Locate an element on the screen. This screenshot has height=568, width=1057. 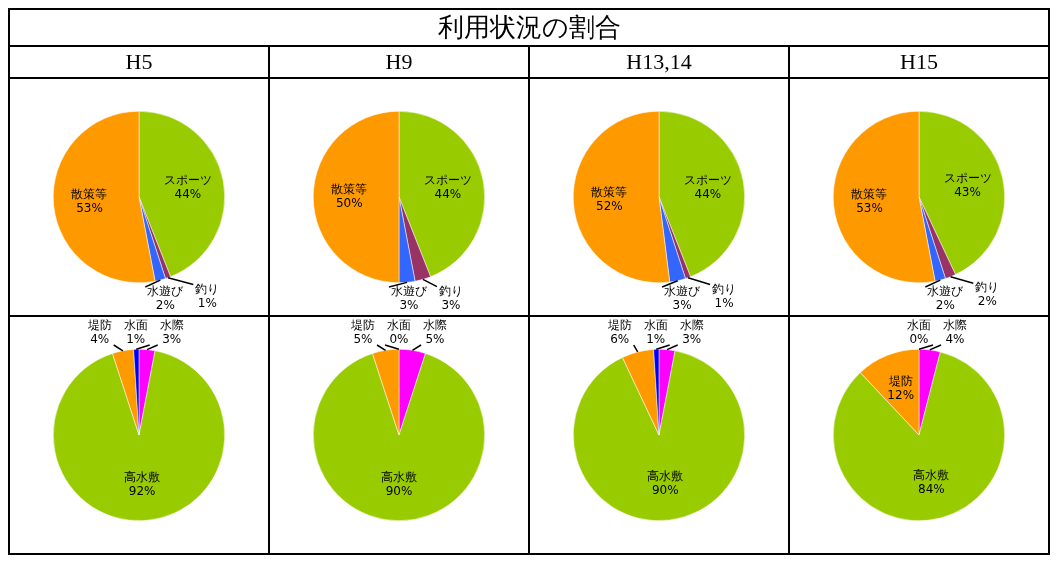
data-label: 50% is located at coordinates (349, 203).